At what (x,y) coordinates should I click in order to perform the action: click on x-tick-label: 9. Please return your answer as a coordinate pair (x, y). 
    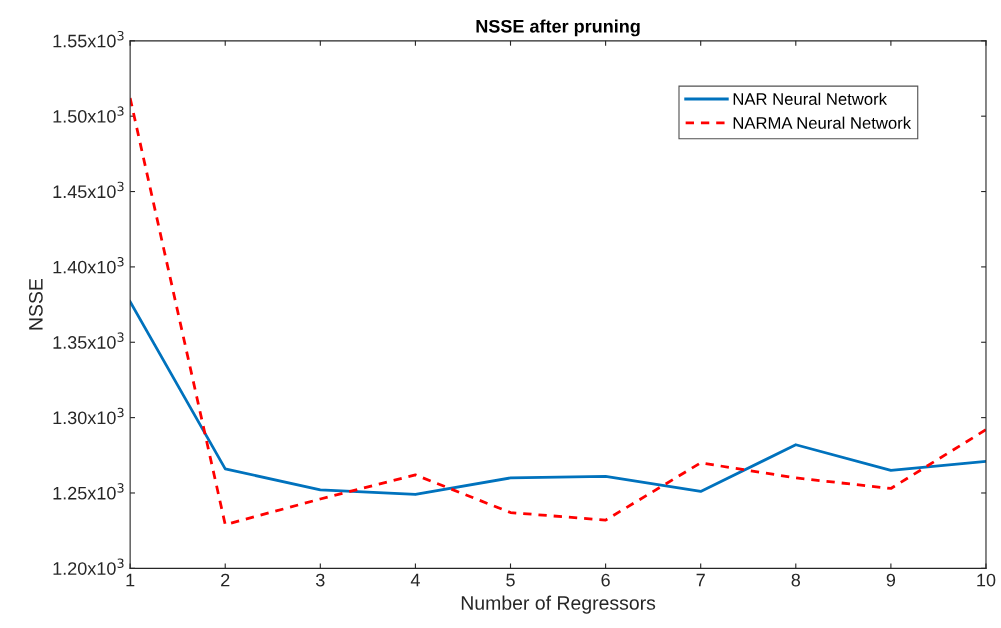
    Looking at the image, I should click on (891, 580).